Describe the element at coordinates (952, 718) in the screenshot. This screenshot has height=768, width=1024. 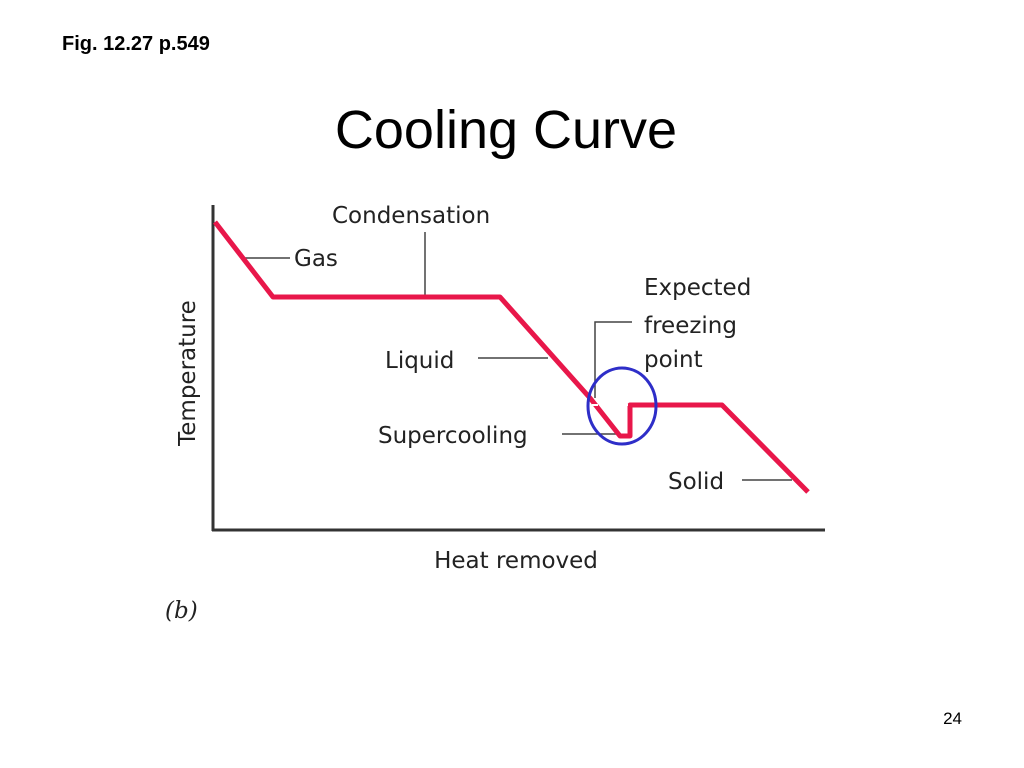
I see `page-number: 24` at that location.